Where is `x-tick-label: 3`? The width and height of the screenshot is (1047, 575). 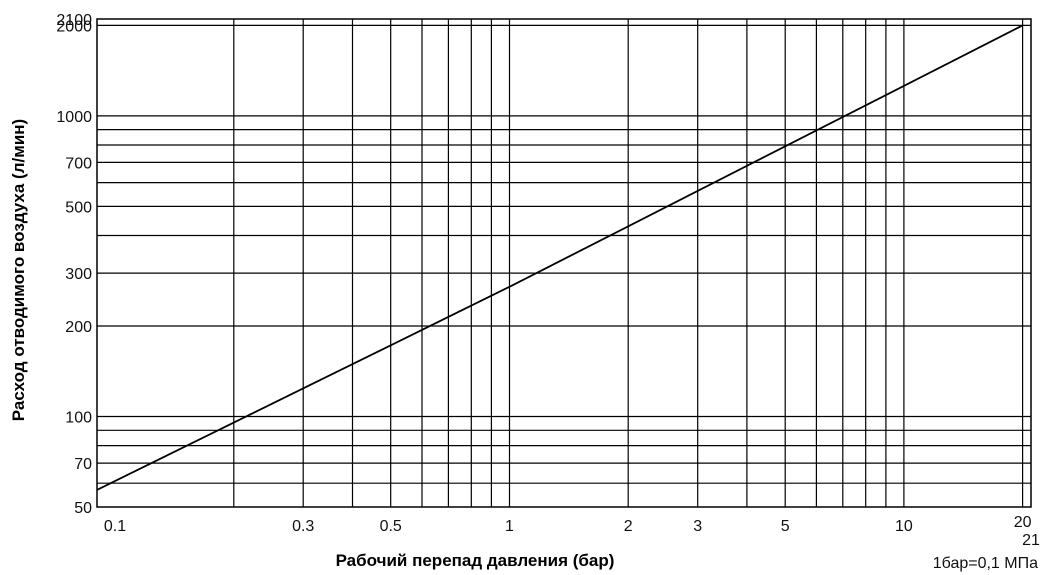
x-tick-label: 3 is located at coordinates (697, 526).